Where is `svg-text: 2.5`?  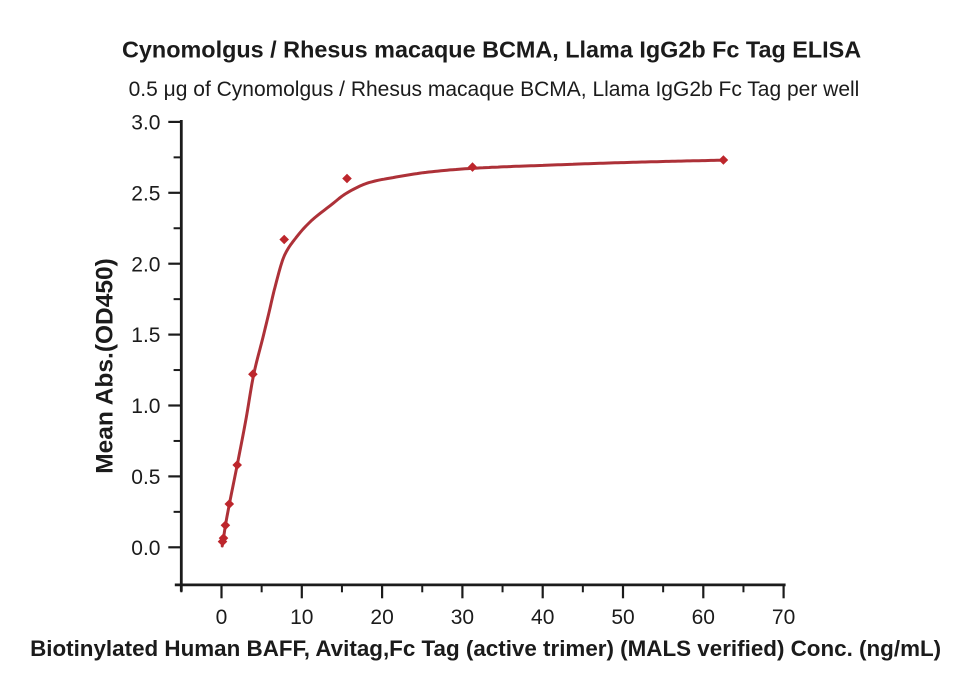 svg-text: 2.5 is located at coordinates (145, 193).